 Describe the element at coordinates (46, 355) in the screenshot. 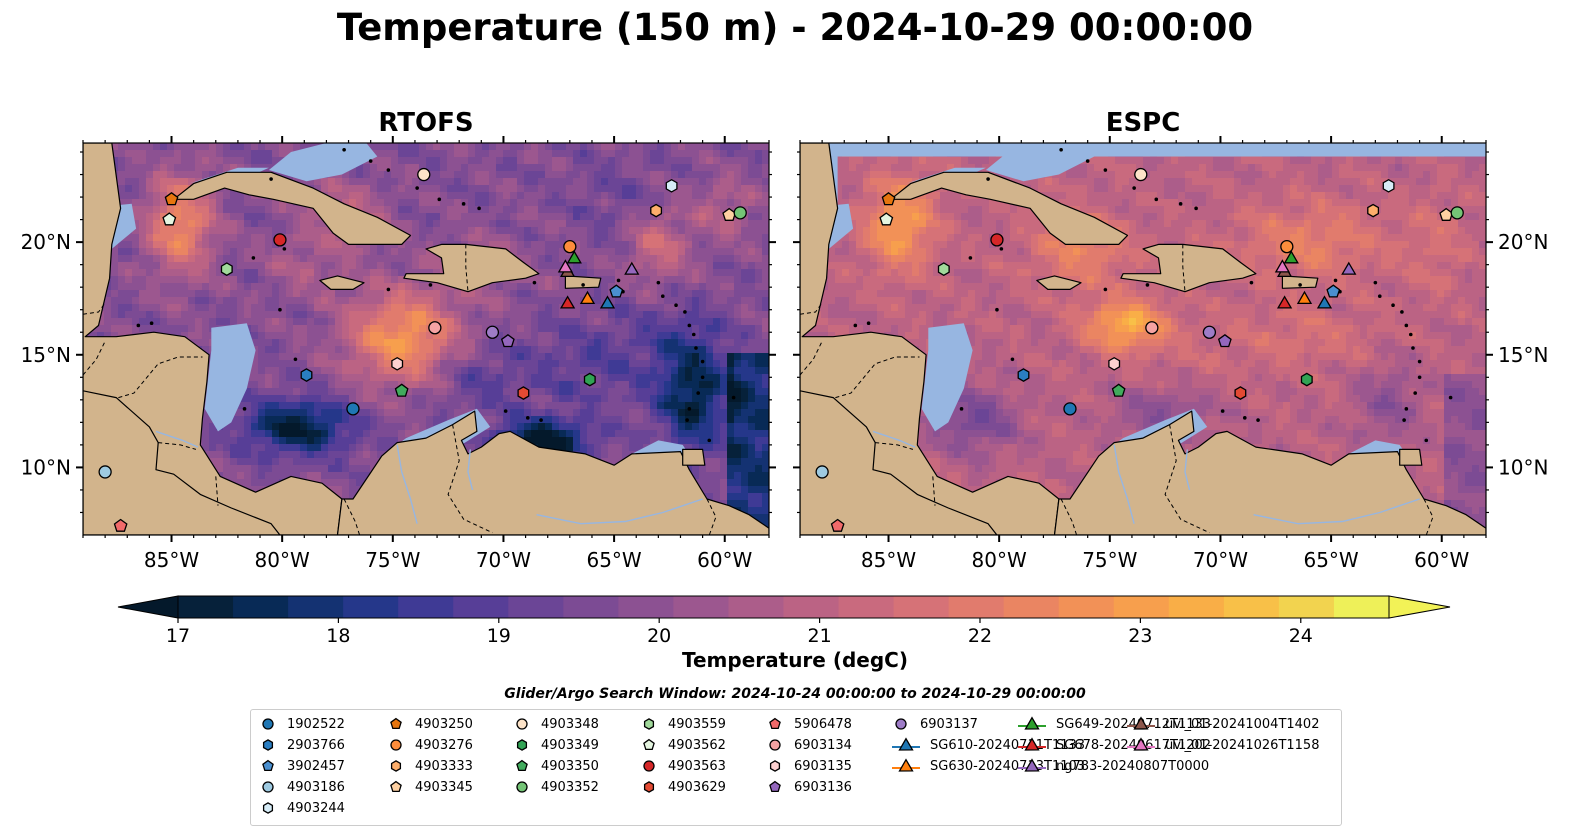

I see `lat-tick-label: 15°N` at that location.